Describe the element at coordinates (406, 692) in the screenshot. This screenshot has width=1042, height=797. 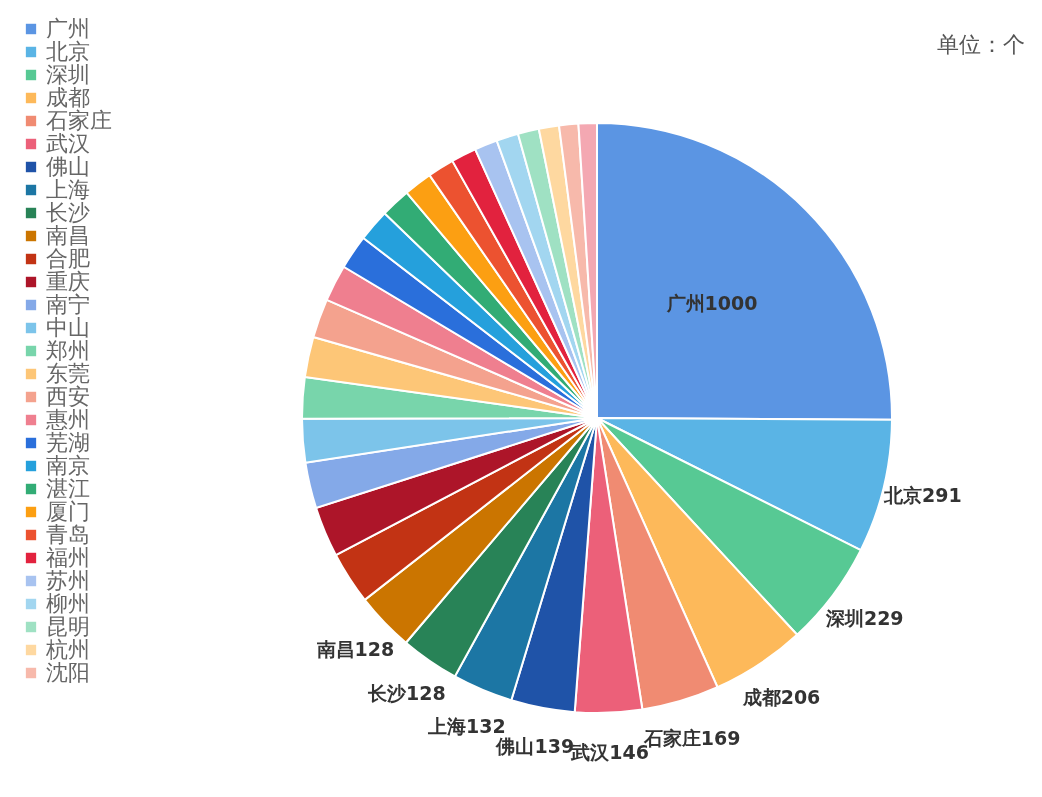
I see `data-label: 长沙128` at that location.